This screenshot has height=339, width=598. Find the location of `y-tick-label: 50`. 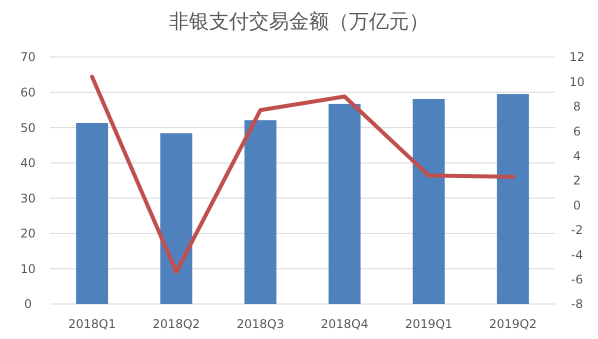

y-tick-label: 50 is located at coordinates (28, 127).